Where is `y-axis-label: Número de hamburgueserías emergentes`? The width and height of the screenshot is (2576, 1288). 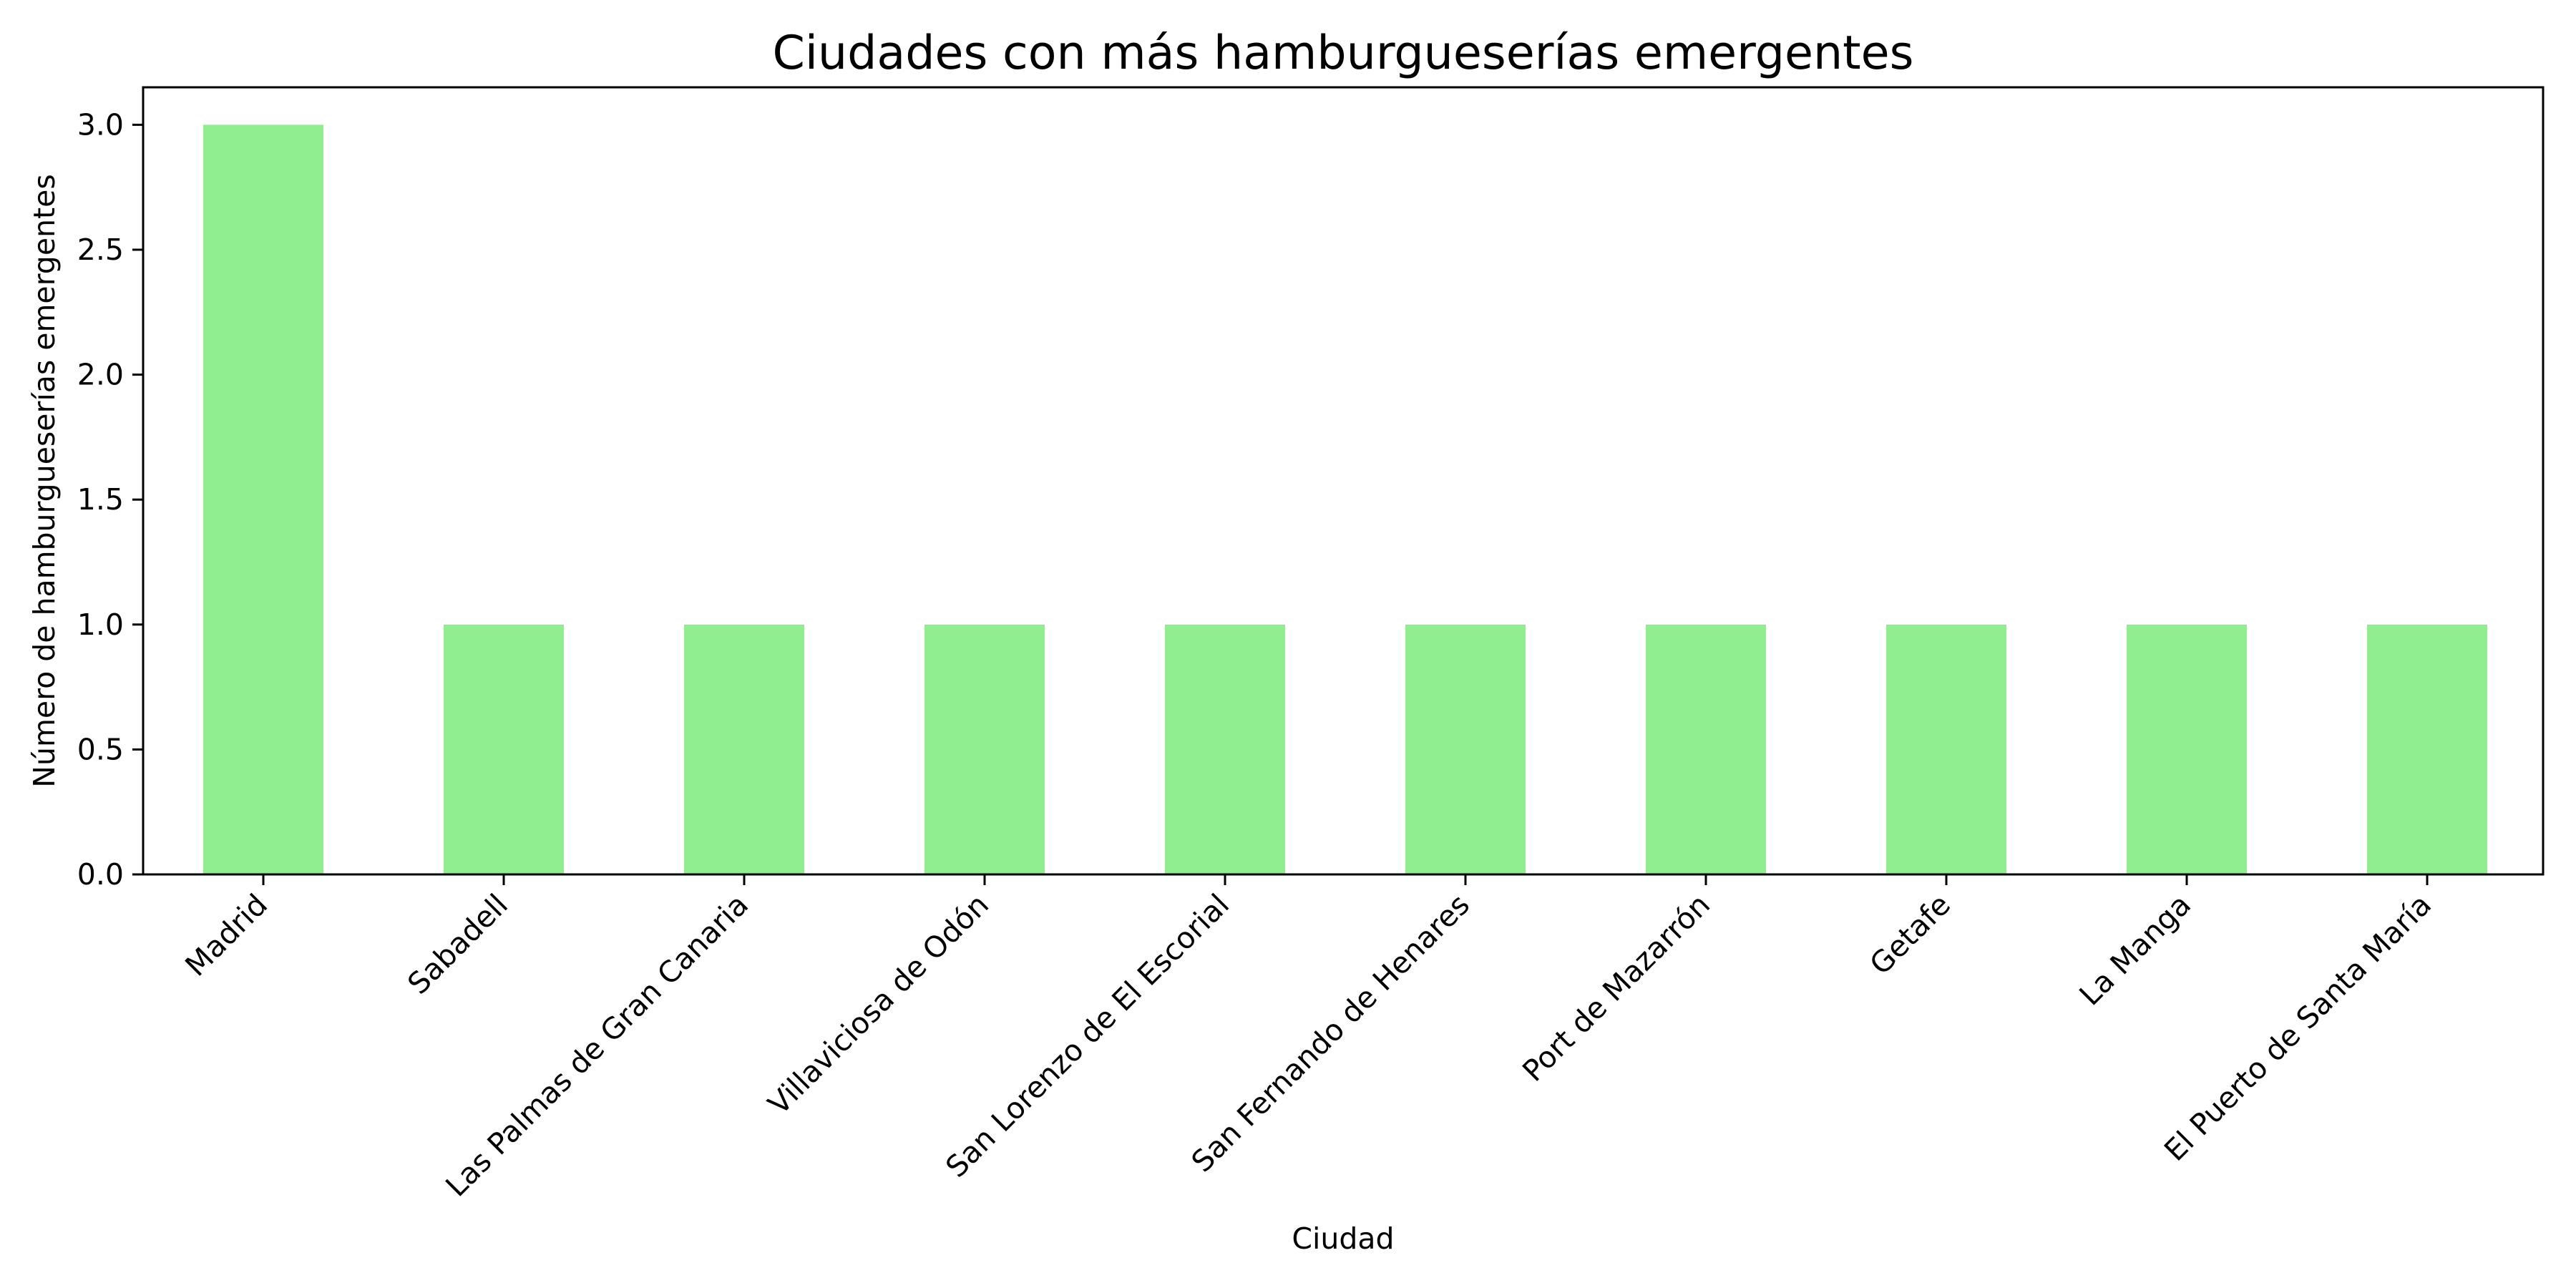 y-axis-label: Número de hamburgueserías emergentes is located at coordinates (44, 480).